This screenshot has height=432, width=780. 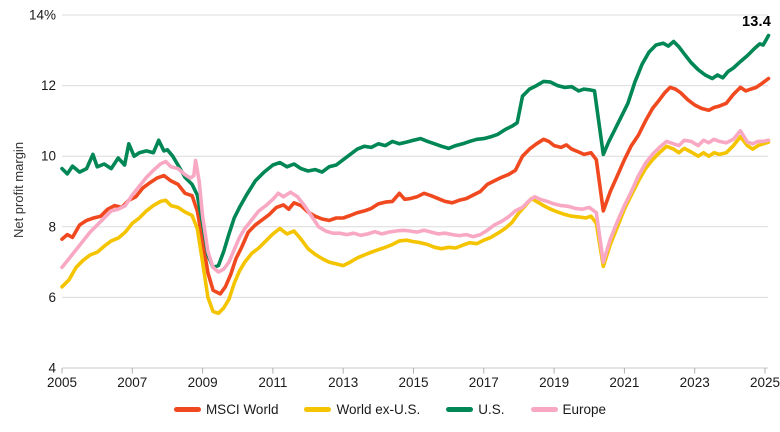 What do you see at coordinates (765, 382) in the screenshot?
I see `x-tick-label: 2025` at bounding box center [765, 382].